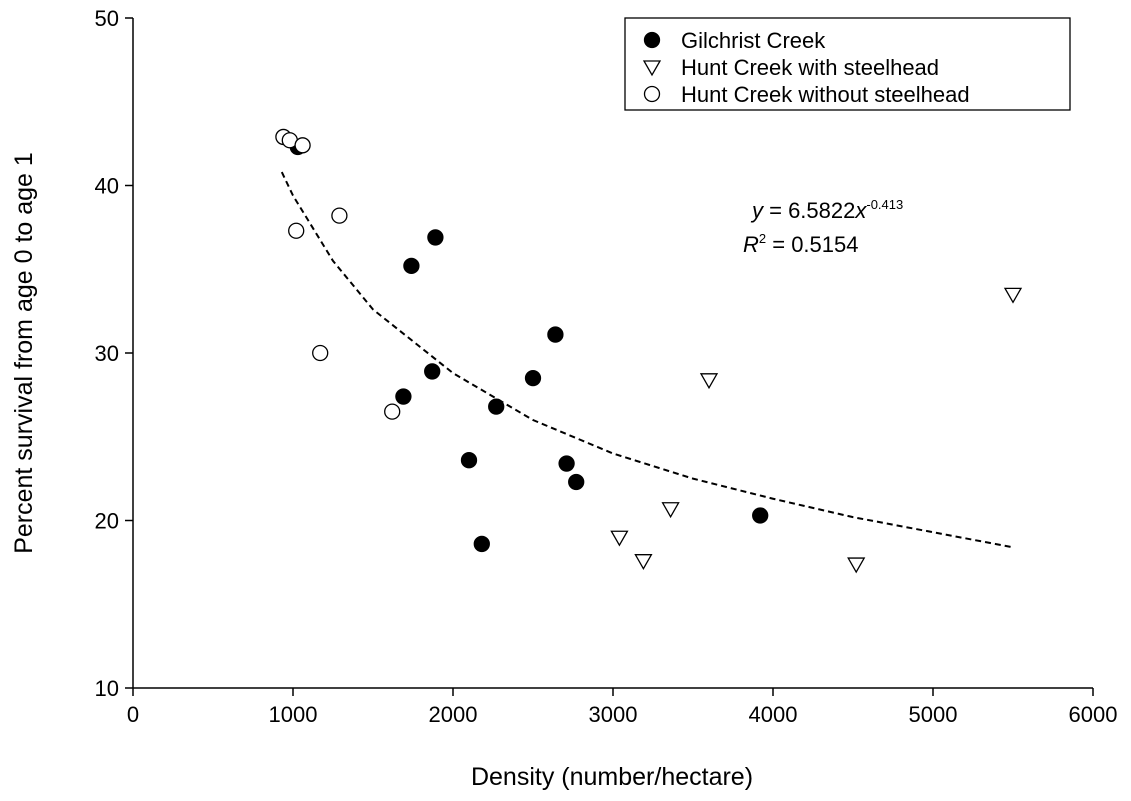  What do you see at coordinates (133, 714) in the screenshot?
I see `x-tick-label: 0` at bounding box center [133, 714].